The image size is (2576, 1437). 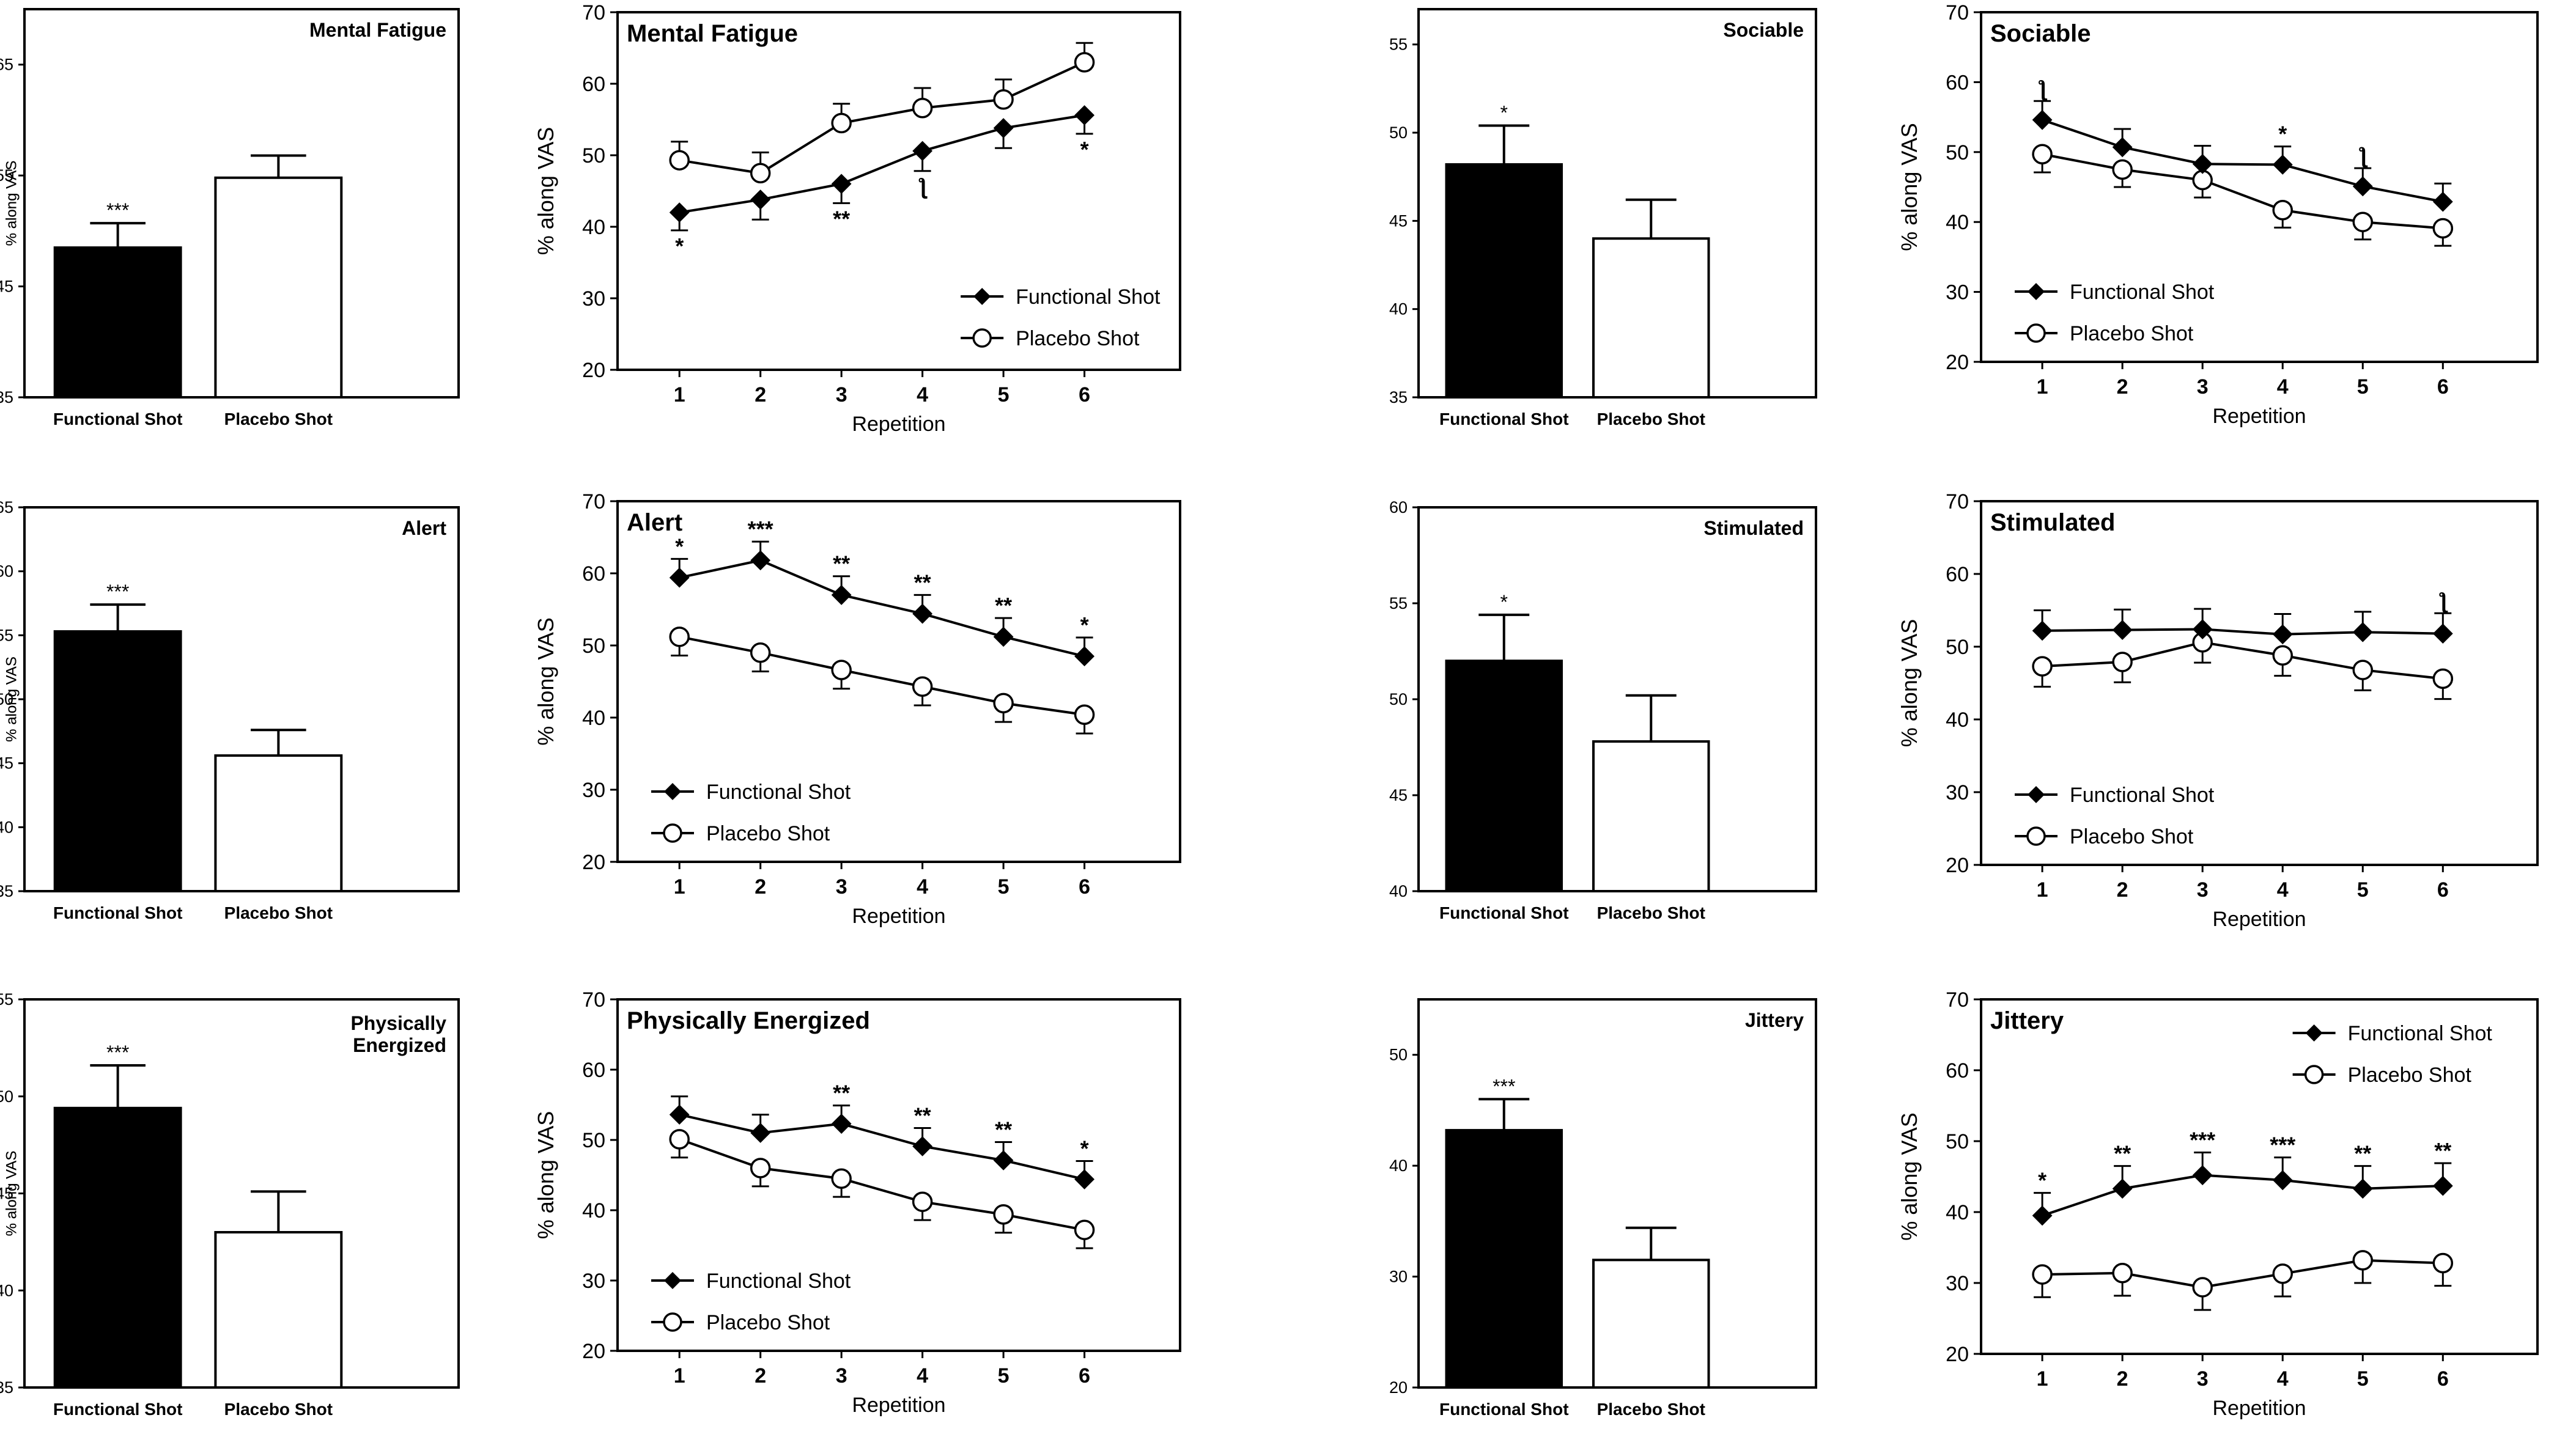 What do you see at coordinates (2259, 1176) in the screenshot?
I see `jit-line-frame` at bounding box center [2259, 1176].